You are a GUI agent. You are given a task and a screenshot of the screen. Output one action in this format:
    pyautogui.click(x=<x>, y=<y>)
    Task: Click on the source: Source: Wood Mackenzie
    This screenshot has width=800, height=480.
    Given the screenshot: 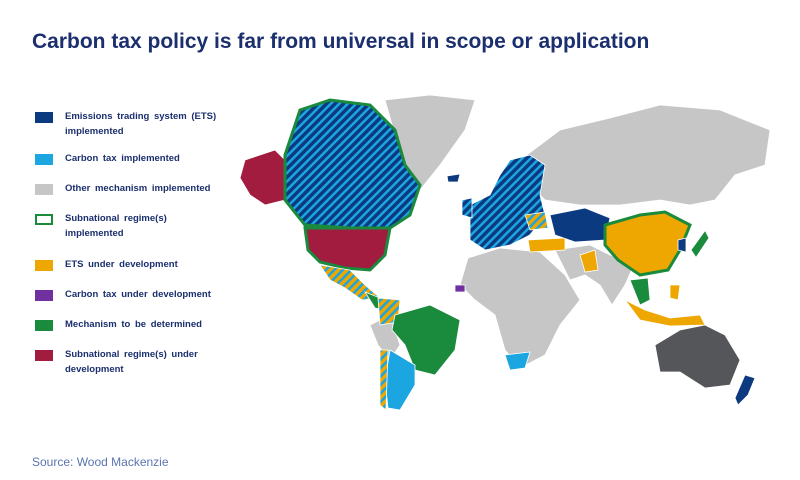 What is the action you would take?
    pyautogui.click(x=100, y=462)
    